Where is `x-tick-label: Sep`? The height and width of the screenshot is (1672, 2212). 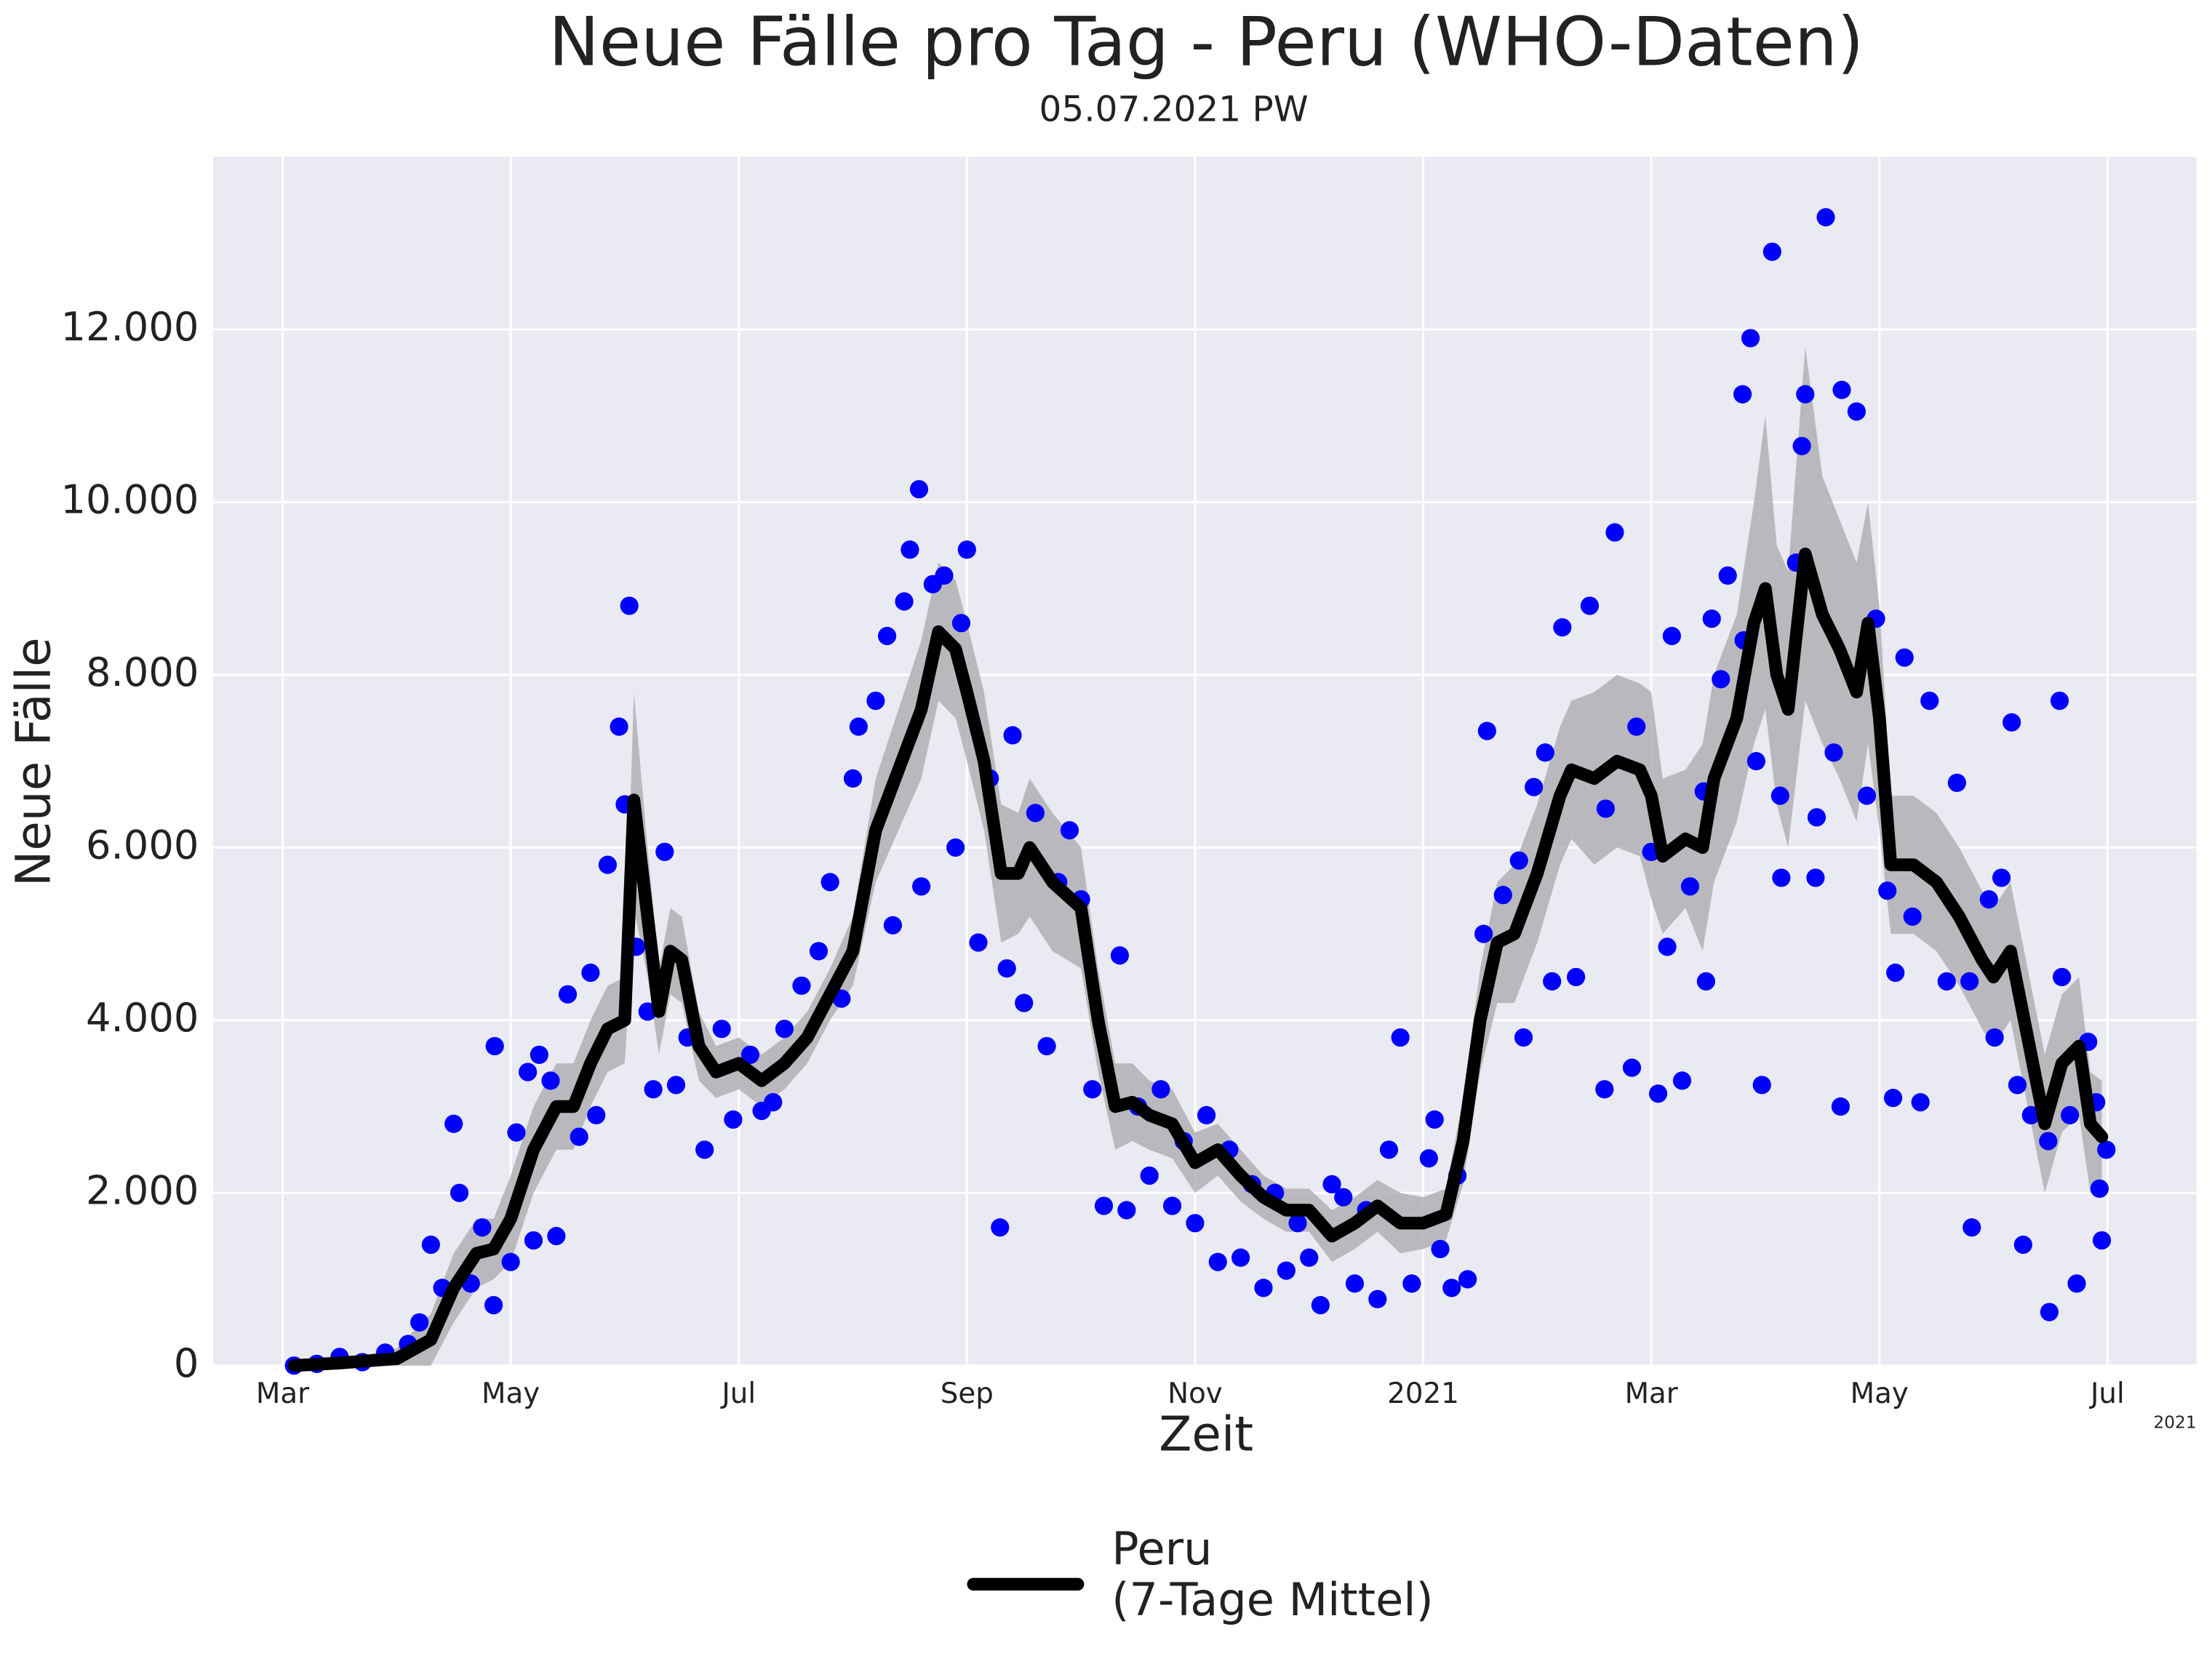 x-tick-label: Sep is located at coordinates (968, 1393).